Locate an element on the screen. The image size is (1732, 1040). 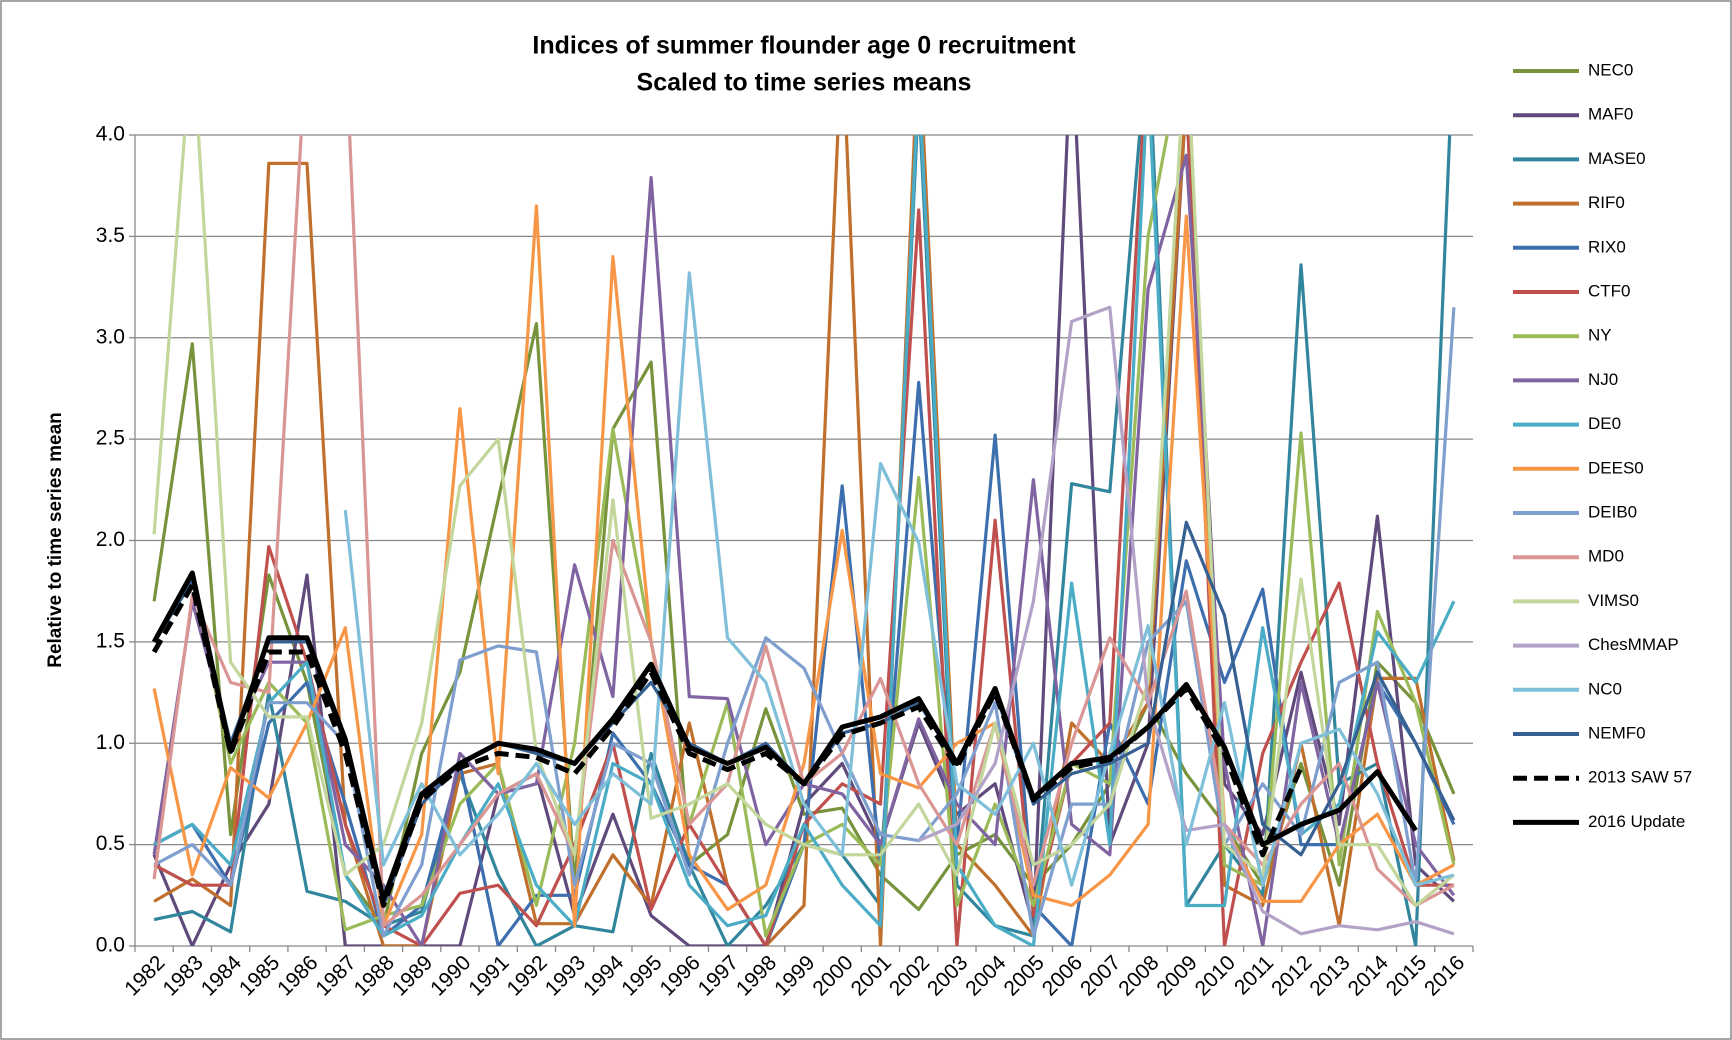
legend-label: CTF0 is located at coordinates (1609, 290).